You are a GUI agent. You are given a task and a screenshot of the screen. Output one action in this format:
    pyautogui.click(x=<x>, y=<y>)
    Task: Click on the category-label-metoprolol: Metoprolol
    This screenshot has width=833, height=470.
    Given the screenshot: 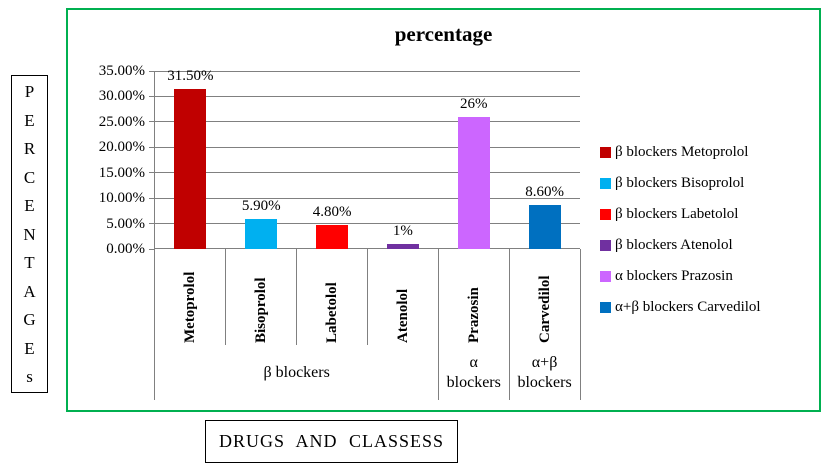 What is the action you would take?
    pyautogui.click(x=190, y=307)
    